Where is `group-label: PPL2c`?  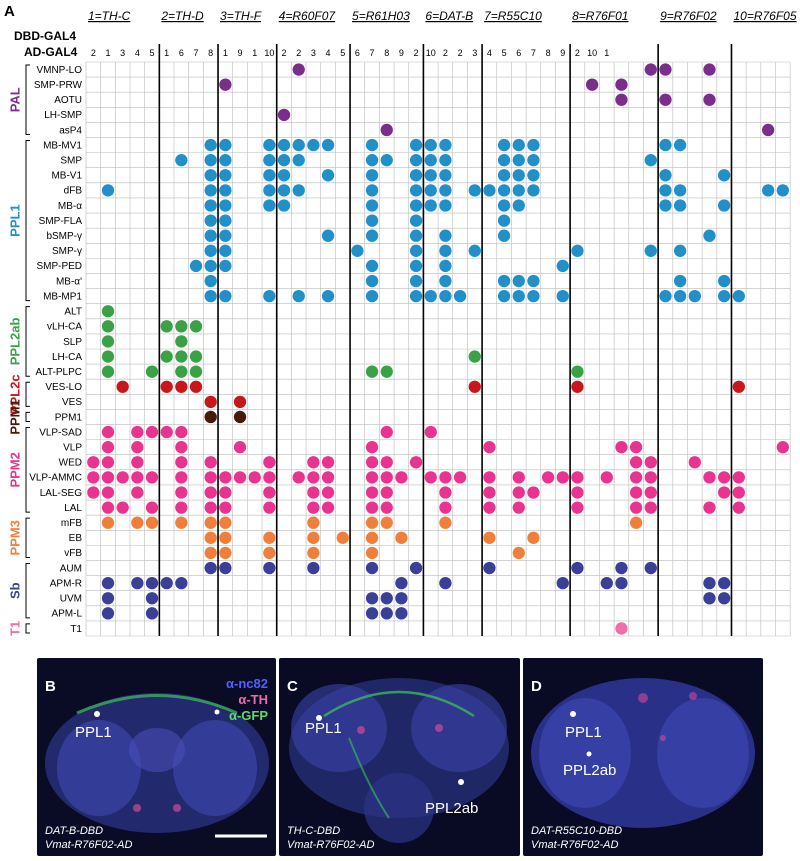 group-label: PPL2c is located at coordinates (14, 394).